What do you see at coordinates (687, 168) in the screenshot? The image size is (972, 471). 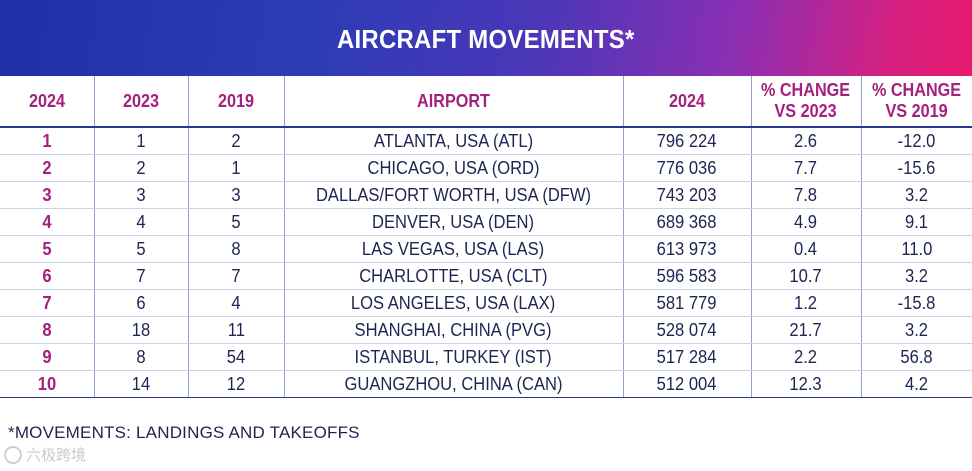 I see `cell-movements-2024: 776 036` at bounding box center [687, 168].